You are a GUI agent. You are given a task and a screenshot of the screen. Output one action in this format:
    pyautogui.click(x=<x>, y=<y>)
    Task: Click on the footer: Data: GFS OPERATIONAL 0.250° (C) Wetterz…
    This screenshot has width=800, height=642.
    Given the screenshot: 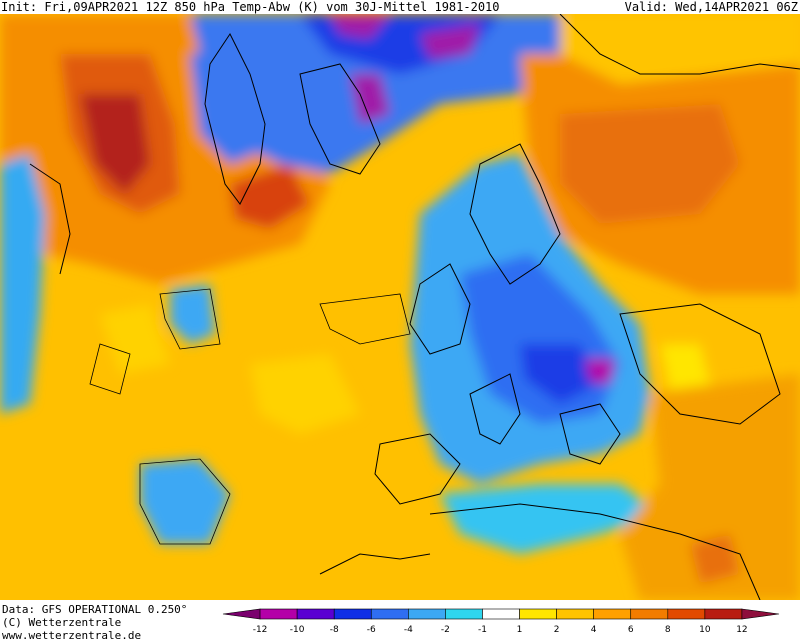 What is the action you would take?
    pyautogui.click(x=400, y=621)
    